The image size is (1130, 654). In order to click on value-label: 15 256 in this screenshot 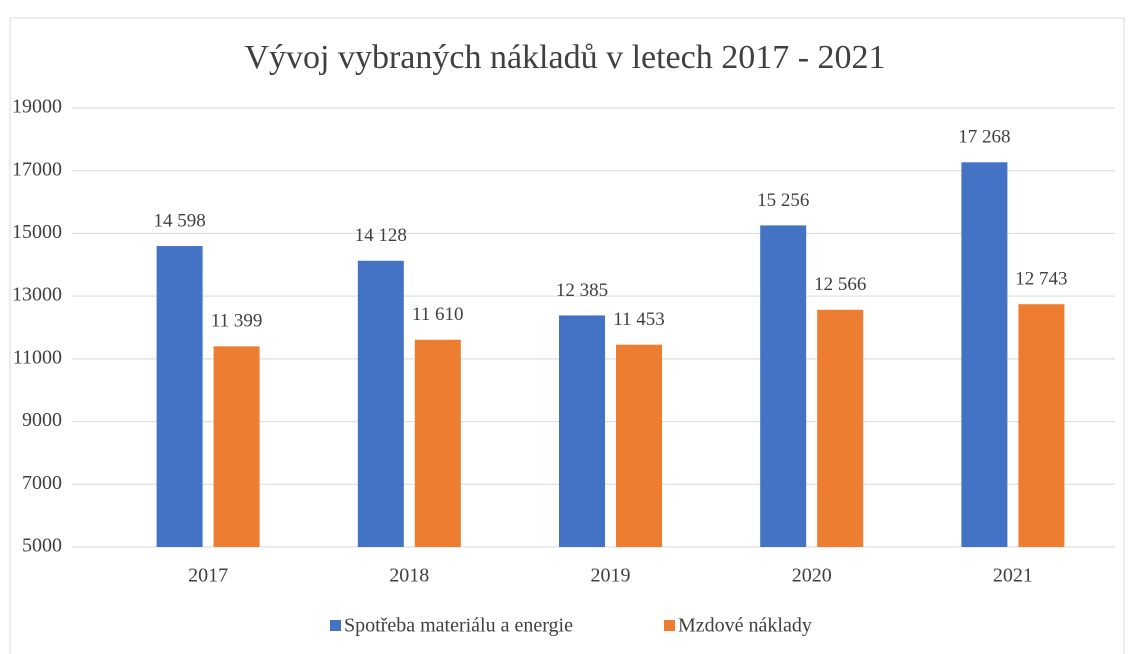, I will do `click(783, 200)`.